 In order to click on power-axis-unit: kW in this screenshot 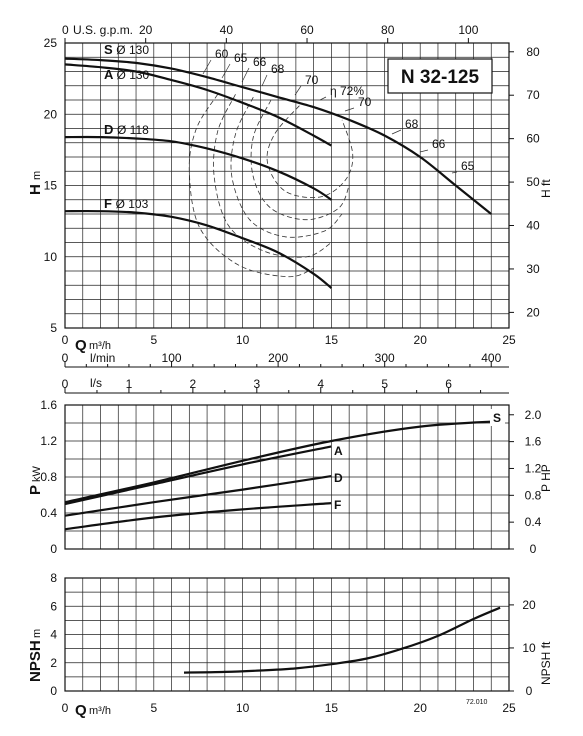, I will do `click(37, 474)`.